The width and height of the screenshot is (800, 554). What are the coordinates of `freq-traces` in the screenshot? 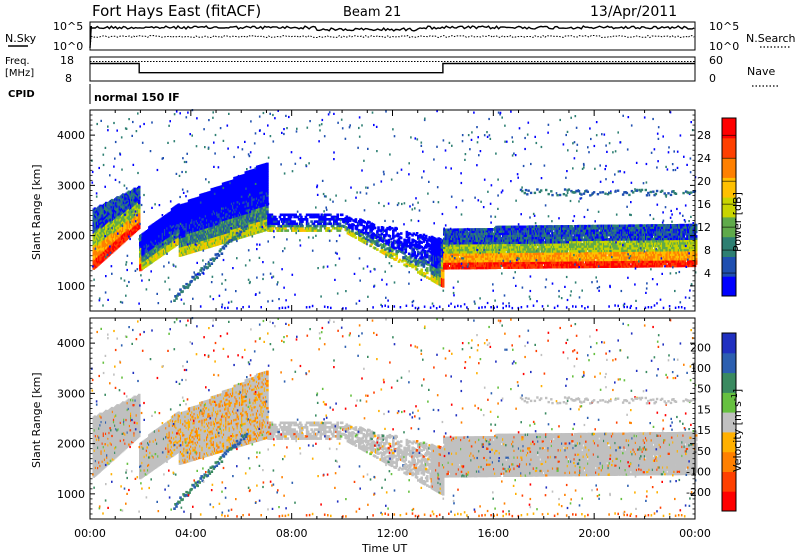 It's located at (392, 67).